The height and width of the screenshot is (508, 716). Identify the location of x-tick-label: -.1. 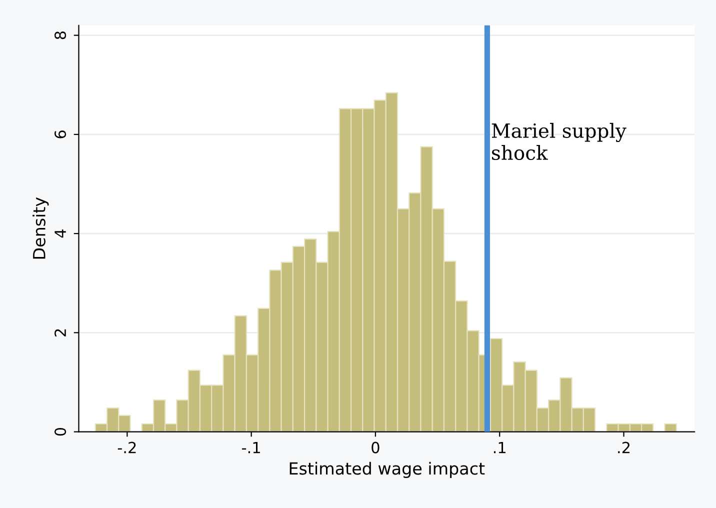
(251, 448).